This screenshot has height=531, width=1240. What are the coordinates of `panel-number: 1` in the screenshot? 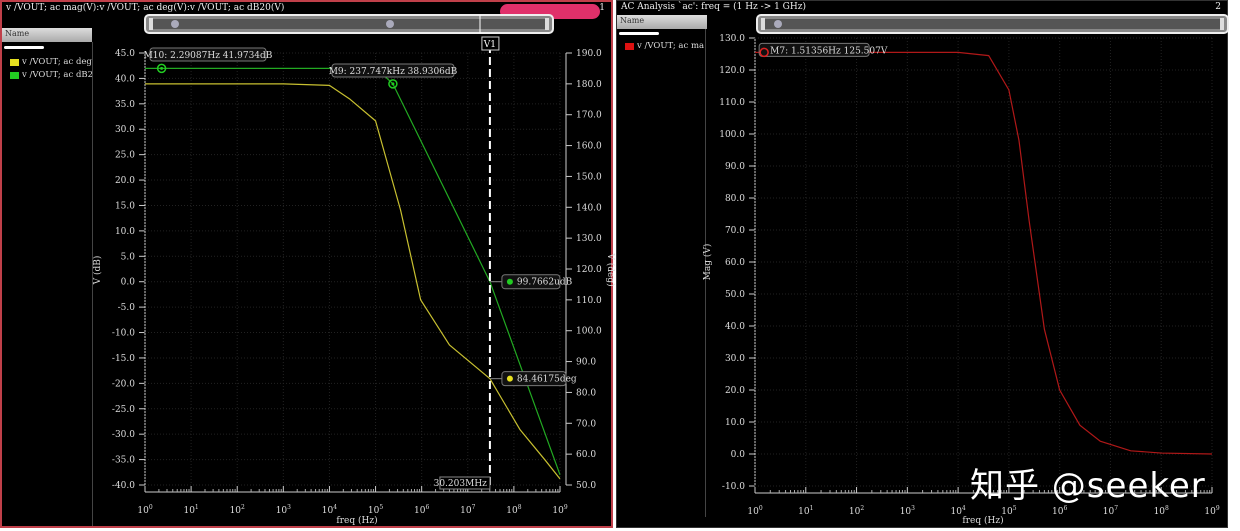 It's located at (602, 8).